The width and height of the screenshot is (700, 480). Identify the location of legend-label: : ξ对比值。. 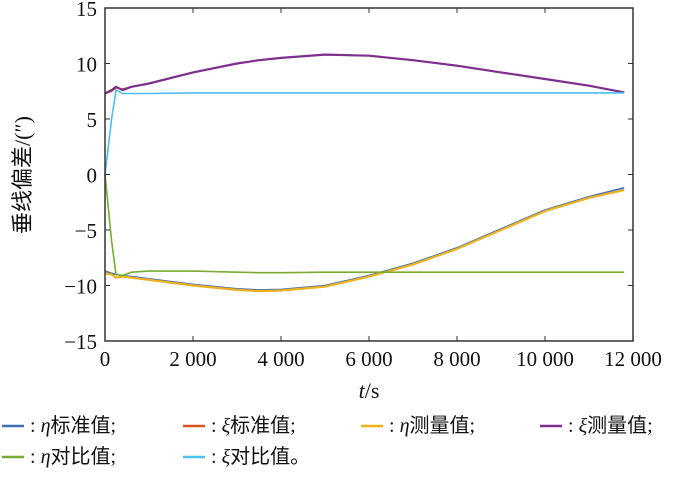
(260, 456).